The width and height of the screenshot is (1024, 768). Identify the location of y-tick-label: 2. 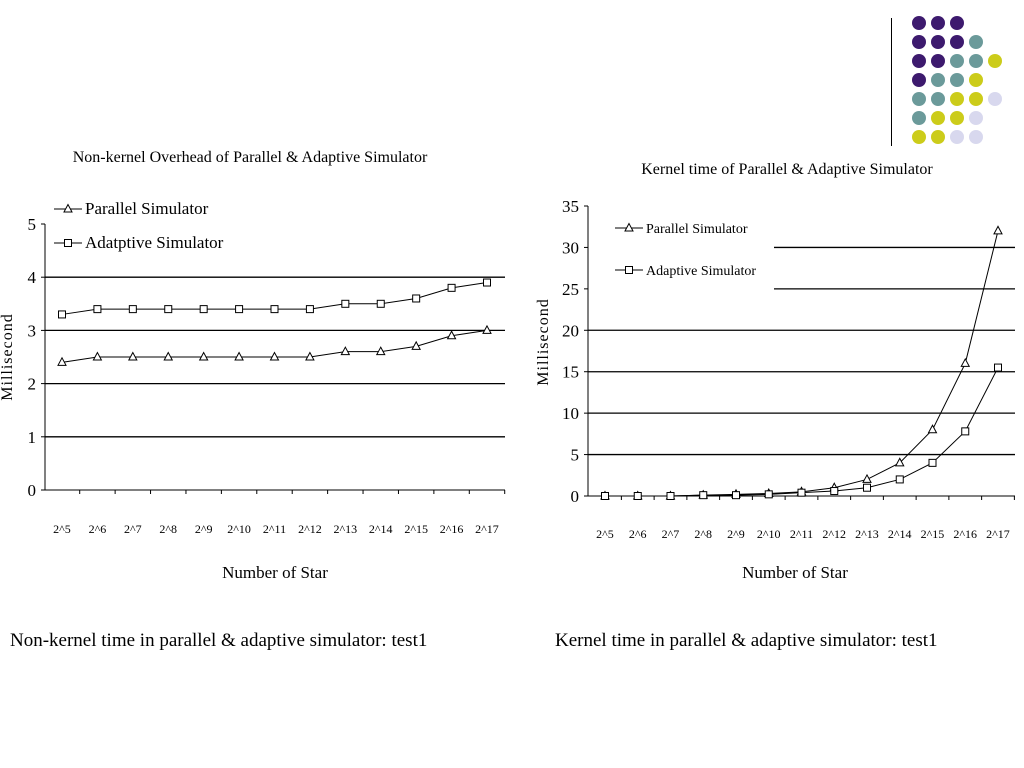
(32, 384).